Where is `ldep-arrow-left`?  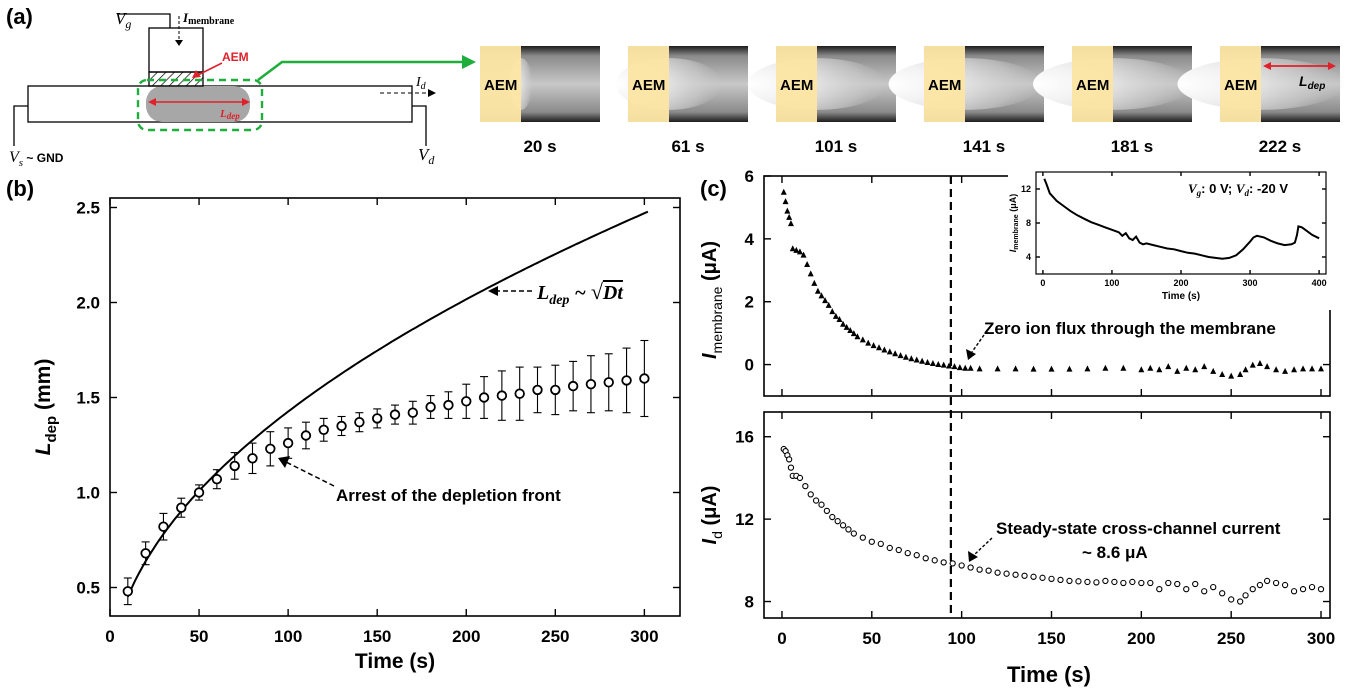
ldep-arrow-left is located at coordinates (152, 102).